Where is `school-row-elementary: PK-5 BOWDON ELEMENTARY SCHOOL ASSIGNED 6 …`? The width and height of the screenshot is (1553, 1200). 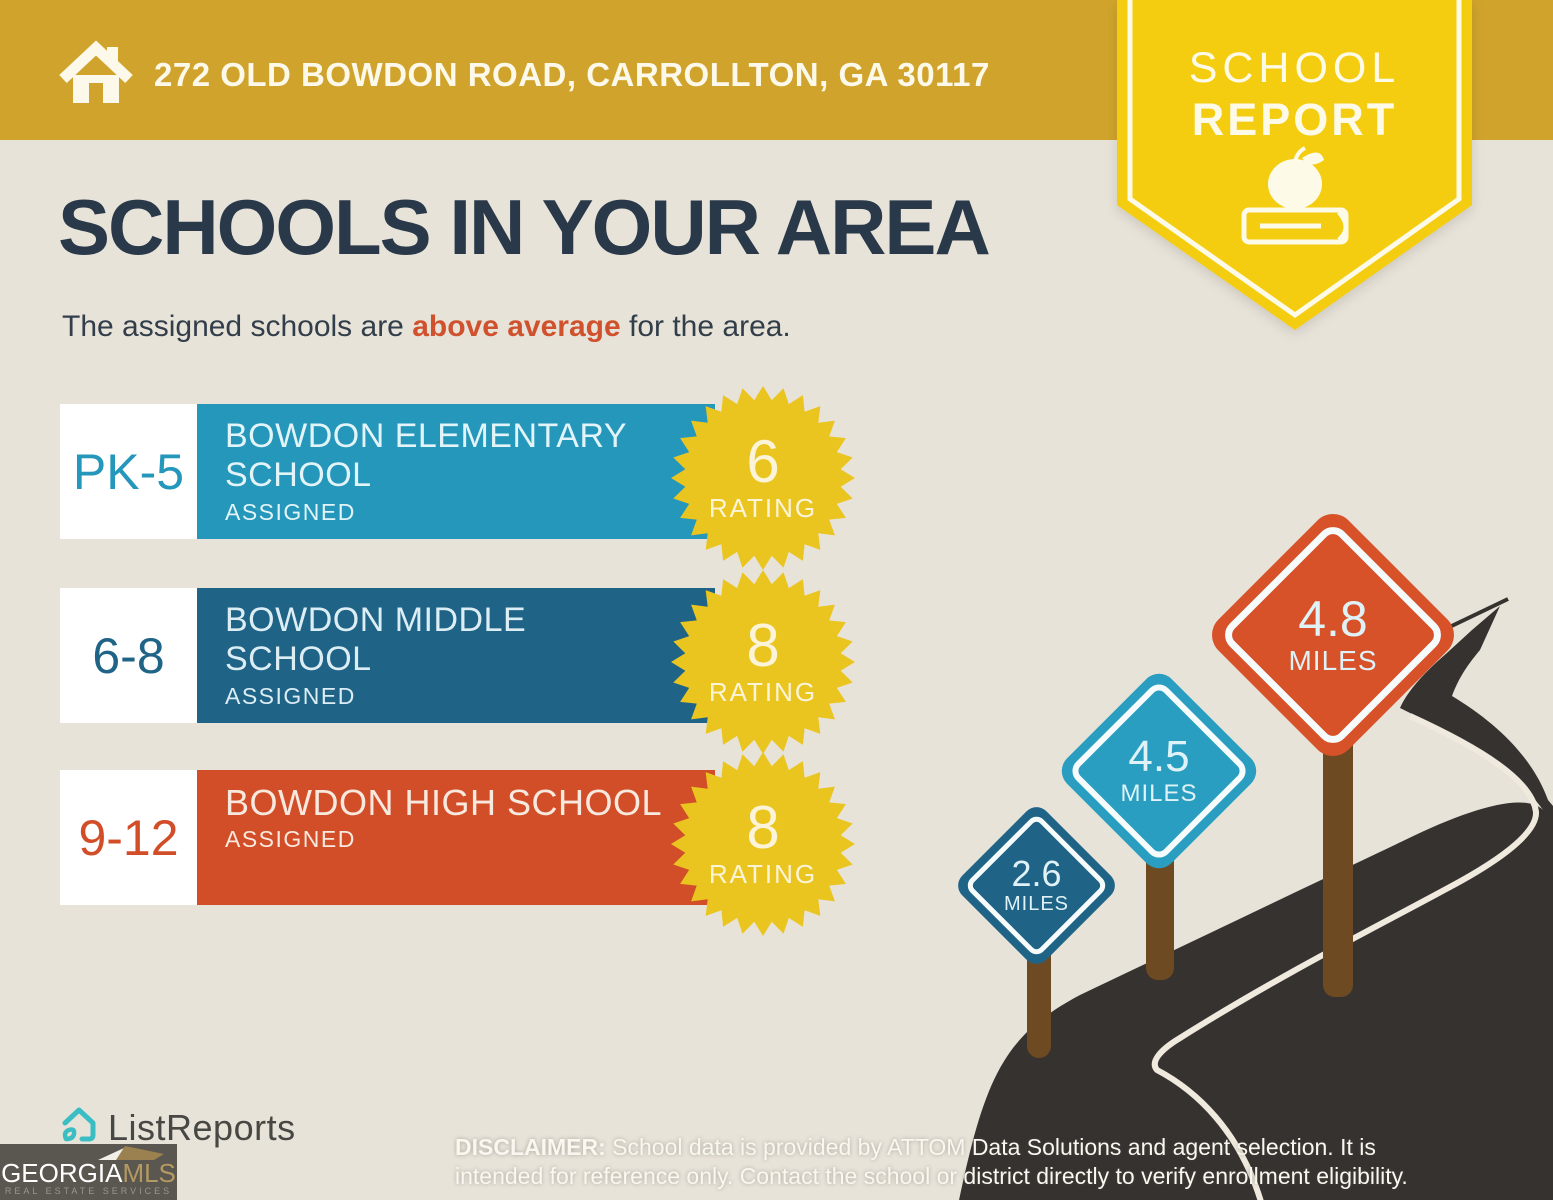 school-row-elementary: PK-5 BOWDON ELEMENTARY SCHOOL ASSIGNED 6 … is located at coordinates (465, 478).